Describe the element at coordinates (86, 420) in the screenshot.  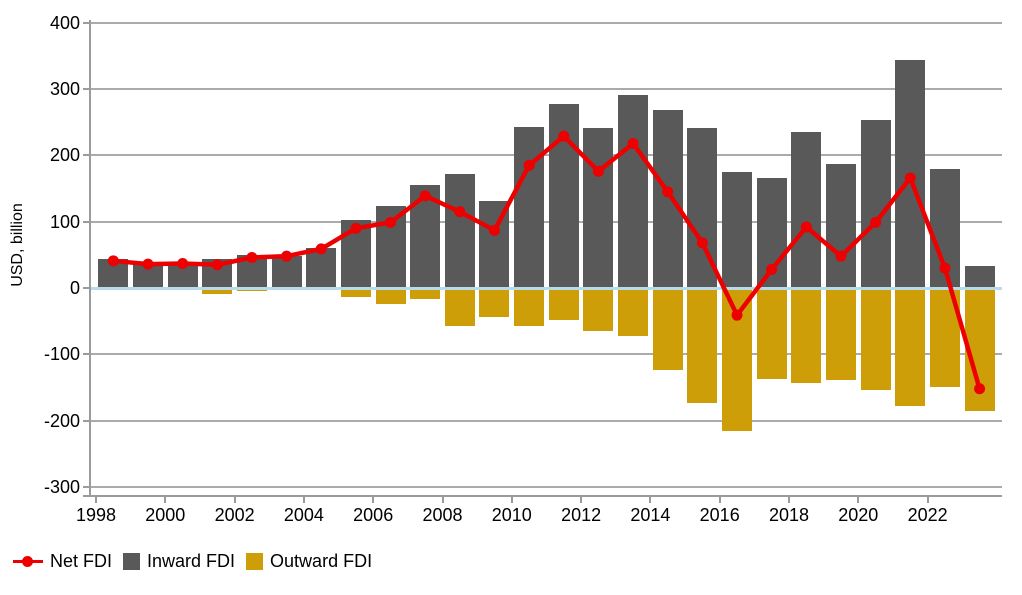
I see `y-tick-mark--200` at that location.